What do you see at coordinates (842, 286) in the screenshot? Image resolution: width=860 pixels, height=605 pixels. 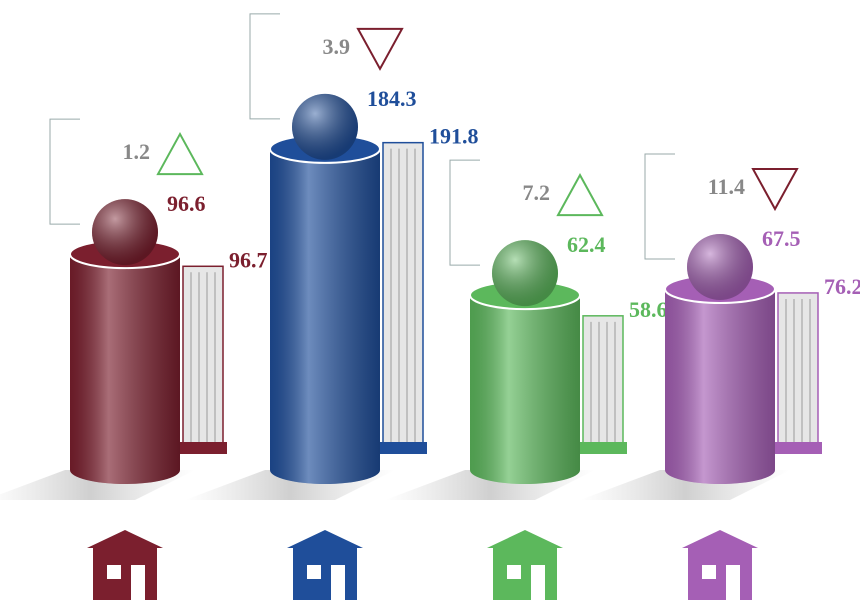 I see `building-value: 76.2` at bounding box center [842, 286].